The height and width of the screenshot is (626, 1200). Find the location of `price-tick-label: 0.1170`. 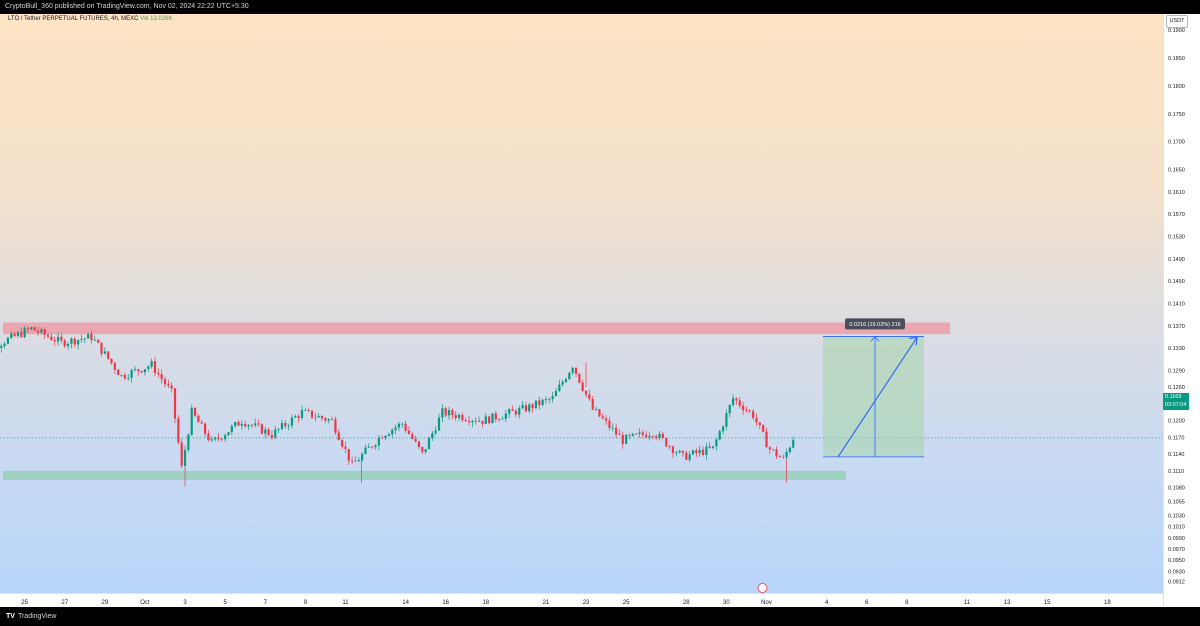

price-tick-label: 0.1170 is located at coordinates (1176, 438).